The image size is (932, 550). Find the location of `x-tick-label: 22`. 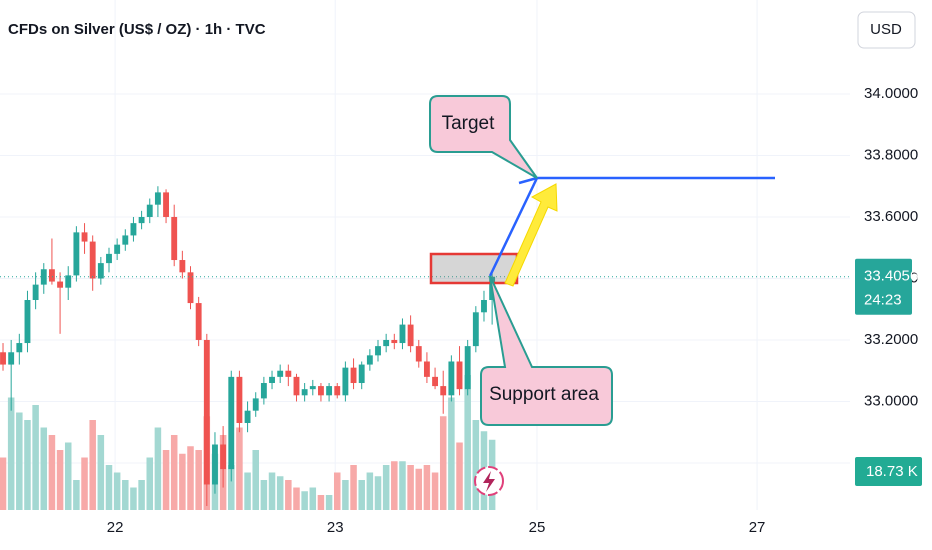

x-tick-label: 22 is located at coordinates (115, 527).